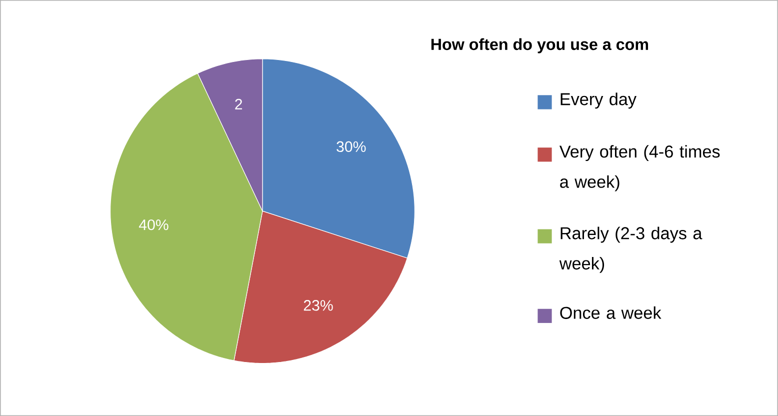 Image resolution: width=778 pixels, height=416 pixels. I want to click on text: 2, so click(238, 104).